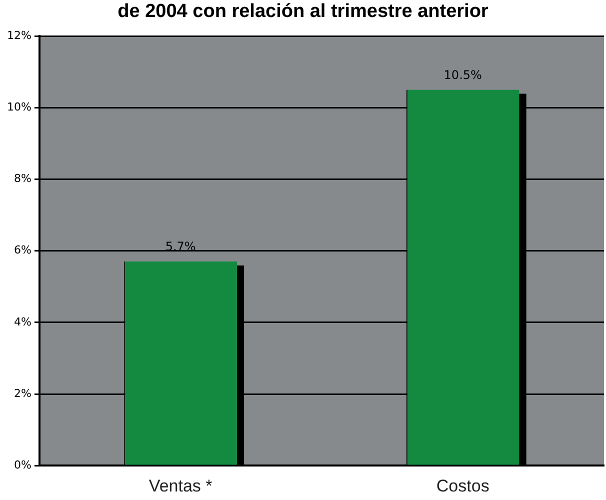 The image size is (606, 500). Describe the element at coordinates (23, 321) in the screenshot. I see `y-tick-label: 4%` at that location.